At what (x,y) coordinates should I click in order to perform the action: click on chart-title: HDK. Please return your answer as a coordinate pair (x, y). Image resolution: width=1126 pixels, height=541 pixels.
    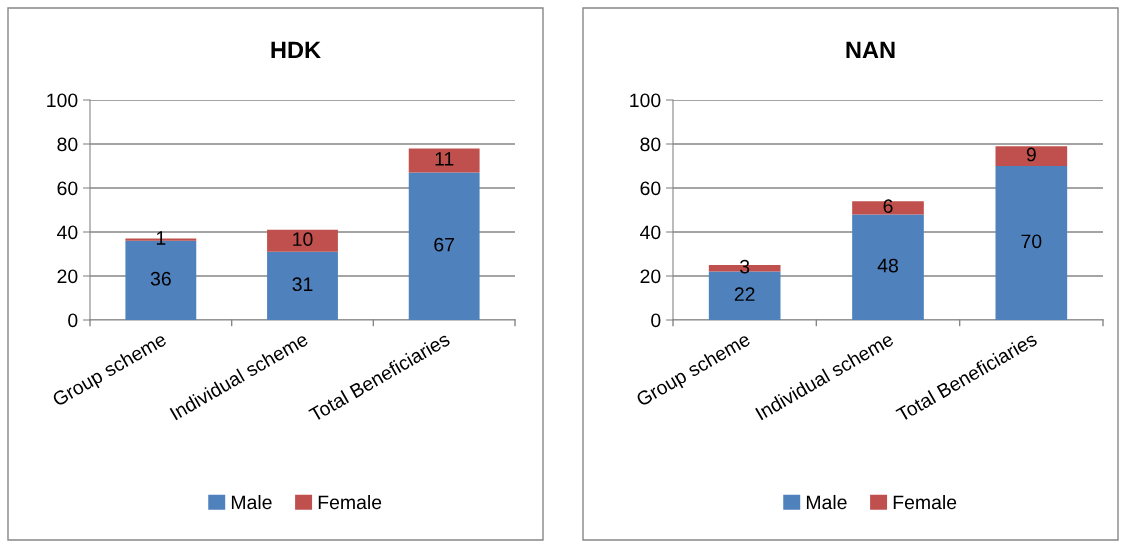
    Looking at the image, I should click on (296, 50).